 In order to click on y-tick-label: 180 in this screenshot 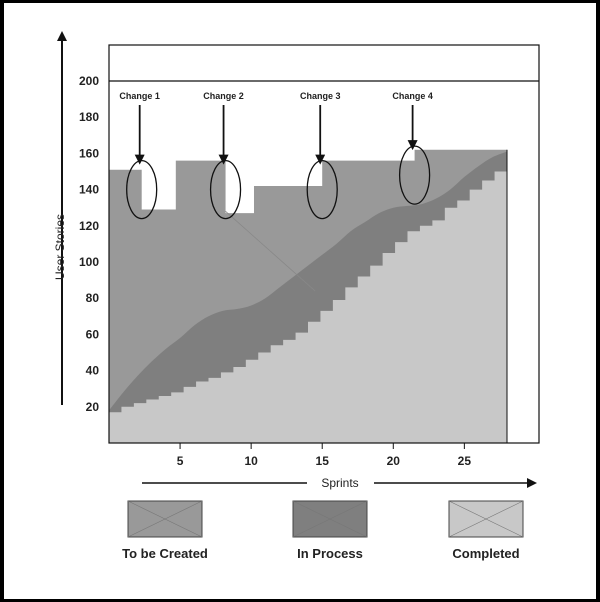, I will do `click(89, 117)`.